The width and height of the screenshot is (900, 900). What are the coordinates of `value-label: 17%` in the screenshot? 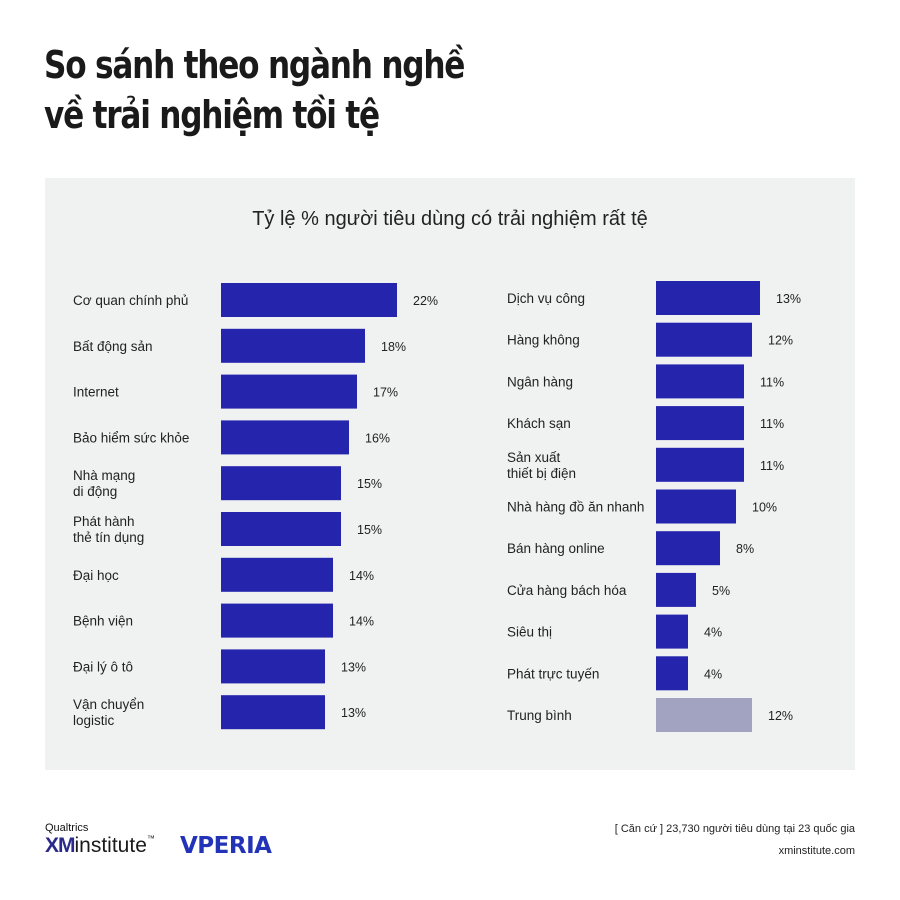 It's located at (385, 393).